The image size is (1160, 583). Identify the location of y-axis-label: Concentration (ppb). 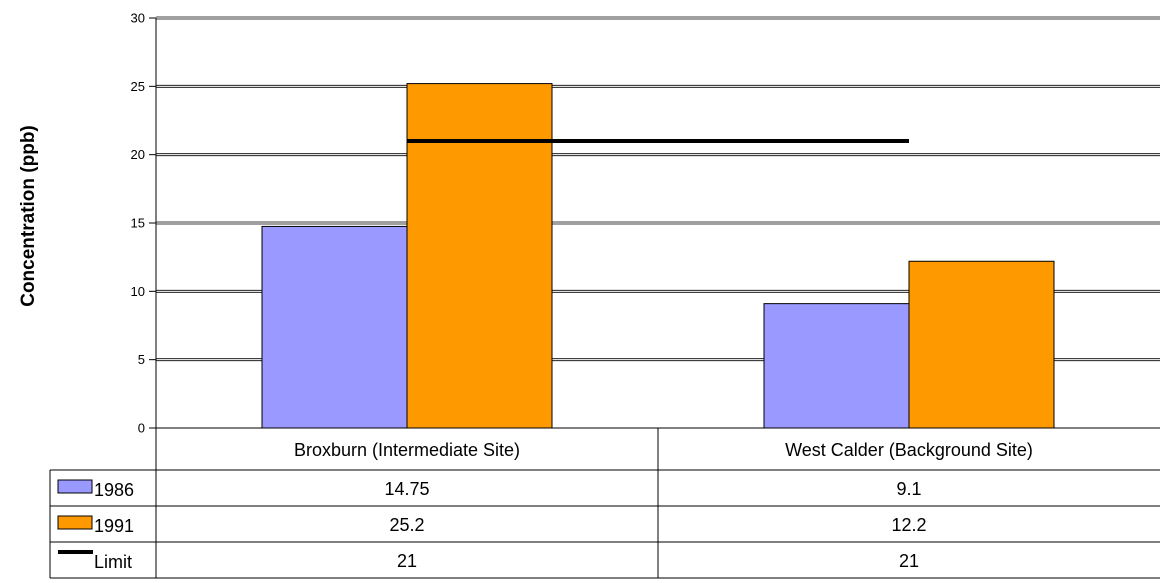
(28, 216).